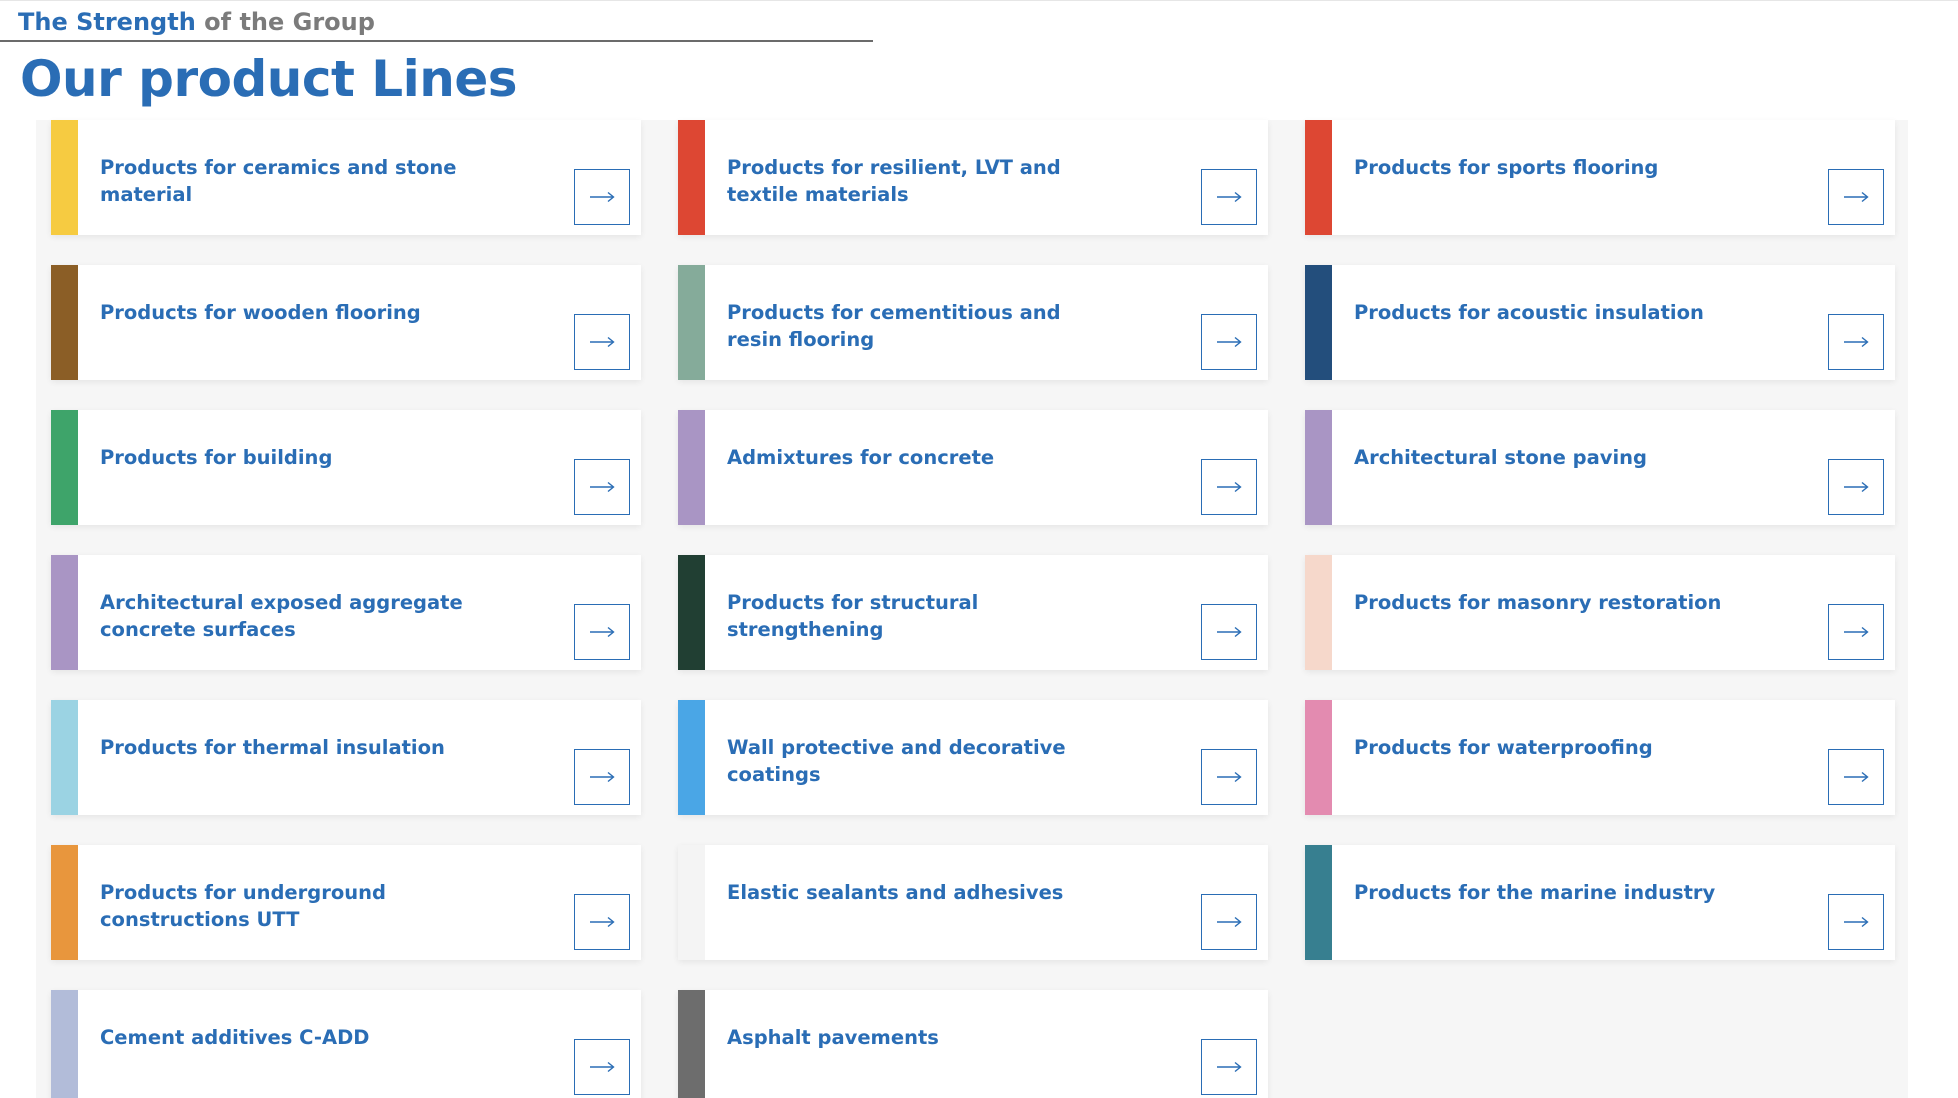 This screenshot has height=1098, width=1958. Describe the element at coordinates (1506, 167) in the screenshot. I see `product-line-label: Products for sports flooring` at that location.